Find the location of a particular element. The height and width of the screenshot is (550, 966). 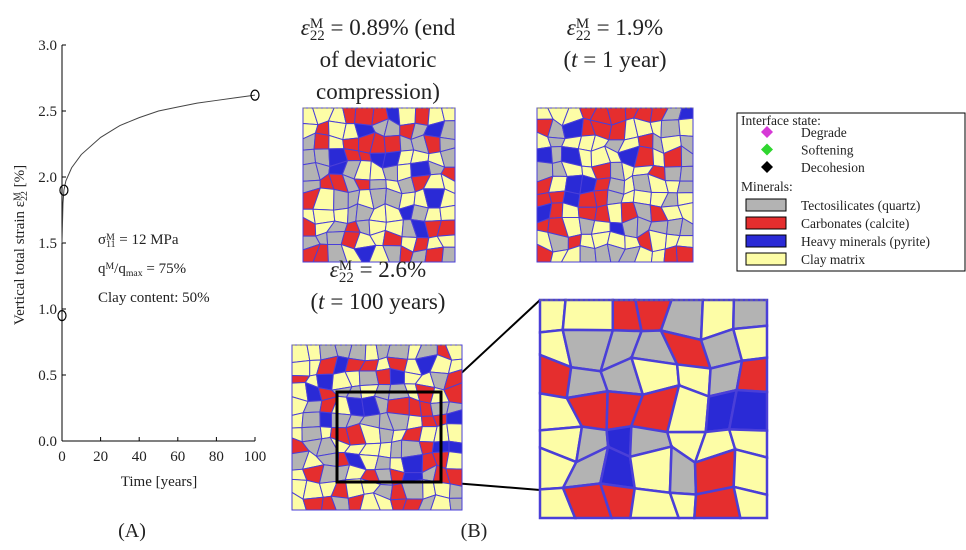

y-tick-label: 1.0 is located at coordinates (47, 310).